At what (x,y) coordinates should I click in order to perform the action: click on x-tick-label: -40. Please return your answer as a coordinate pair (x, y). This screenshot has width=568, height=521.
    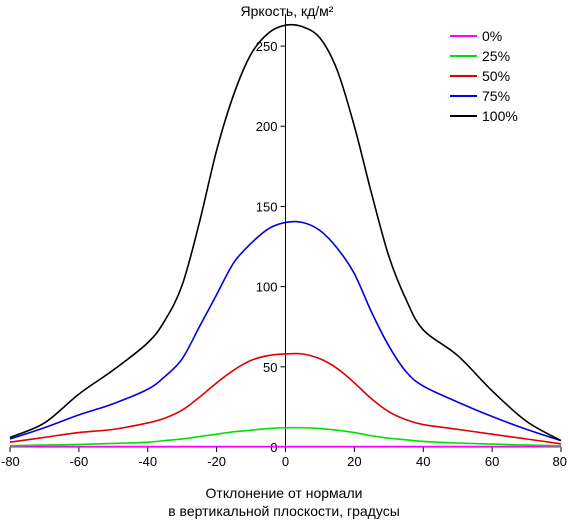
    Looking at the image, I should click on (147, 461).